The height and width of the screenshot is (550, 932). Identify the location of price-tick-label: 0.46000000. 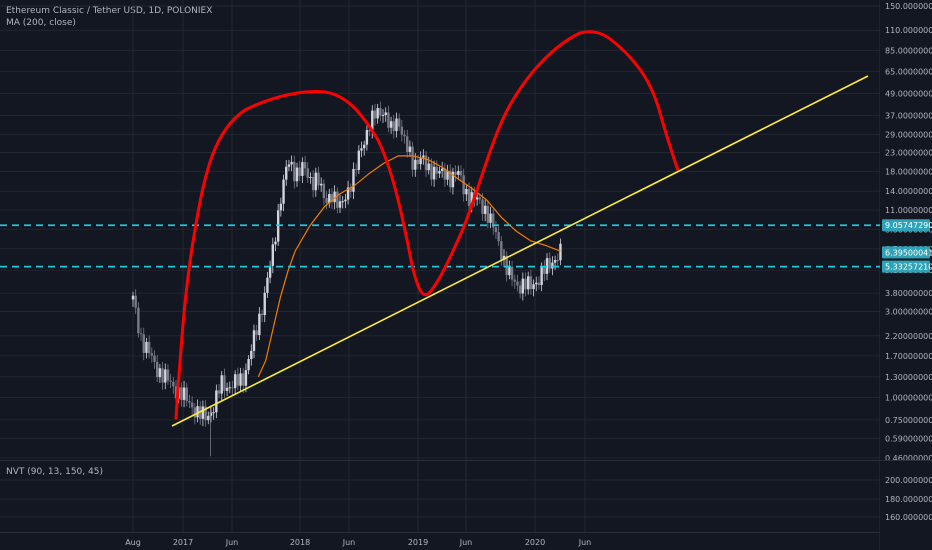
(908, 458).